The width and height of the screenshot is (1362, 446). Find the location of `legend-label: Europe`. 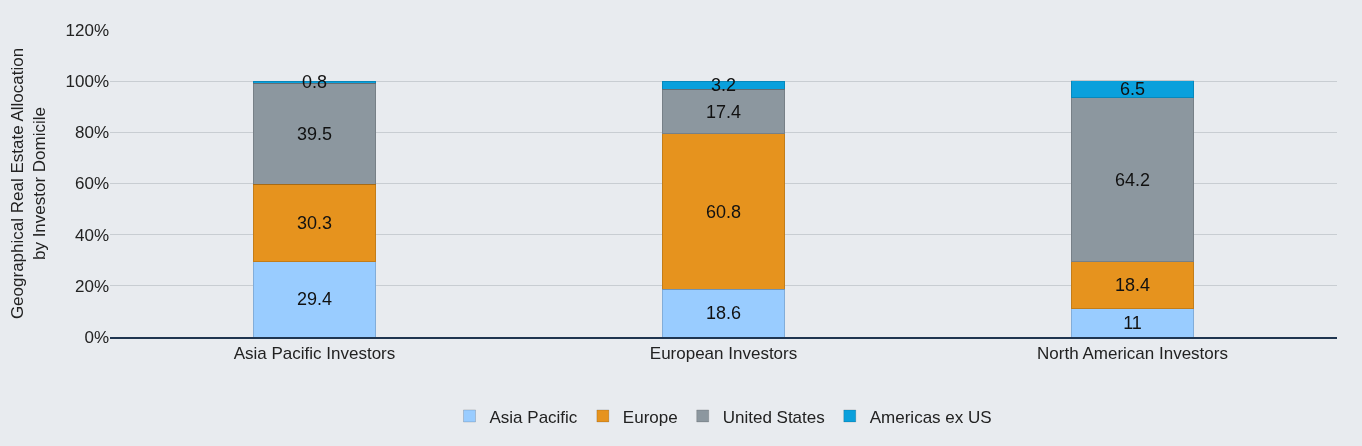

legend-label: Europe is located at coordinates (650, 417).